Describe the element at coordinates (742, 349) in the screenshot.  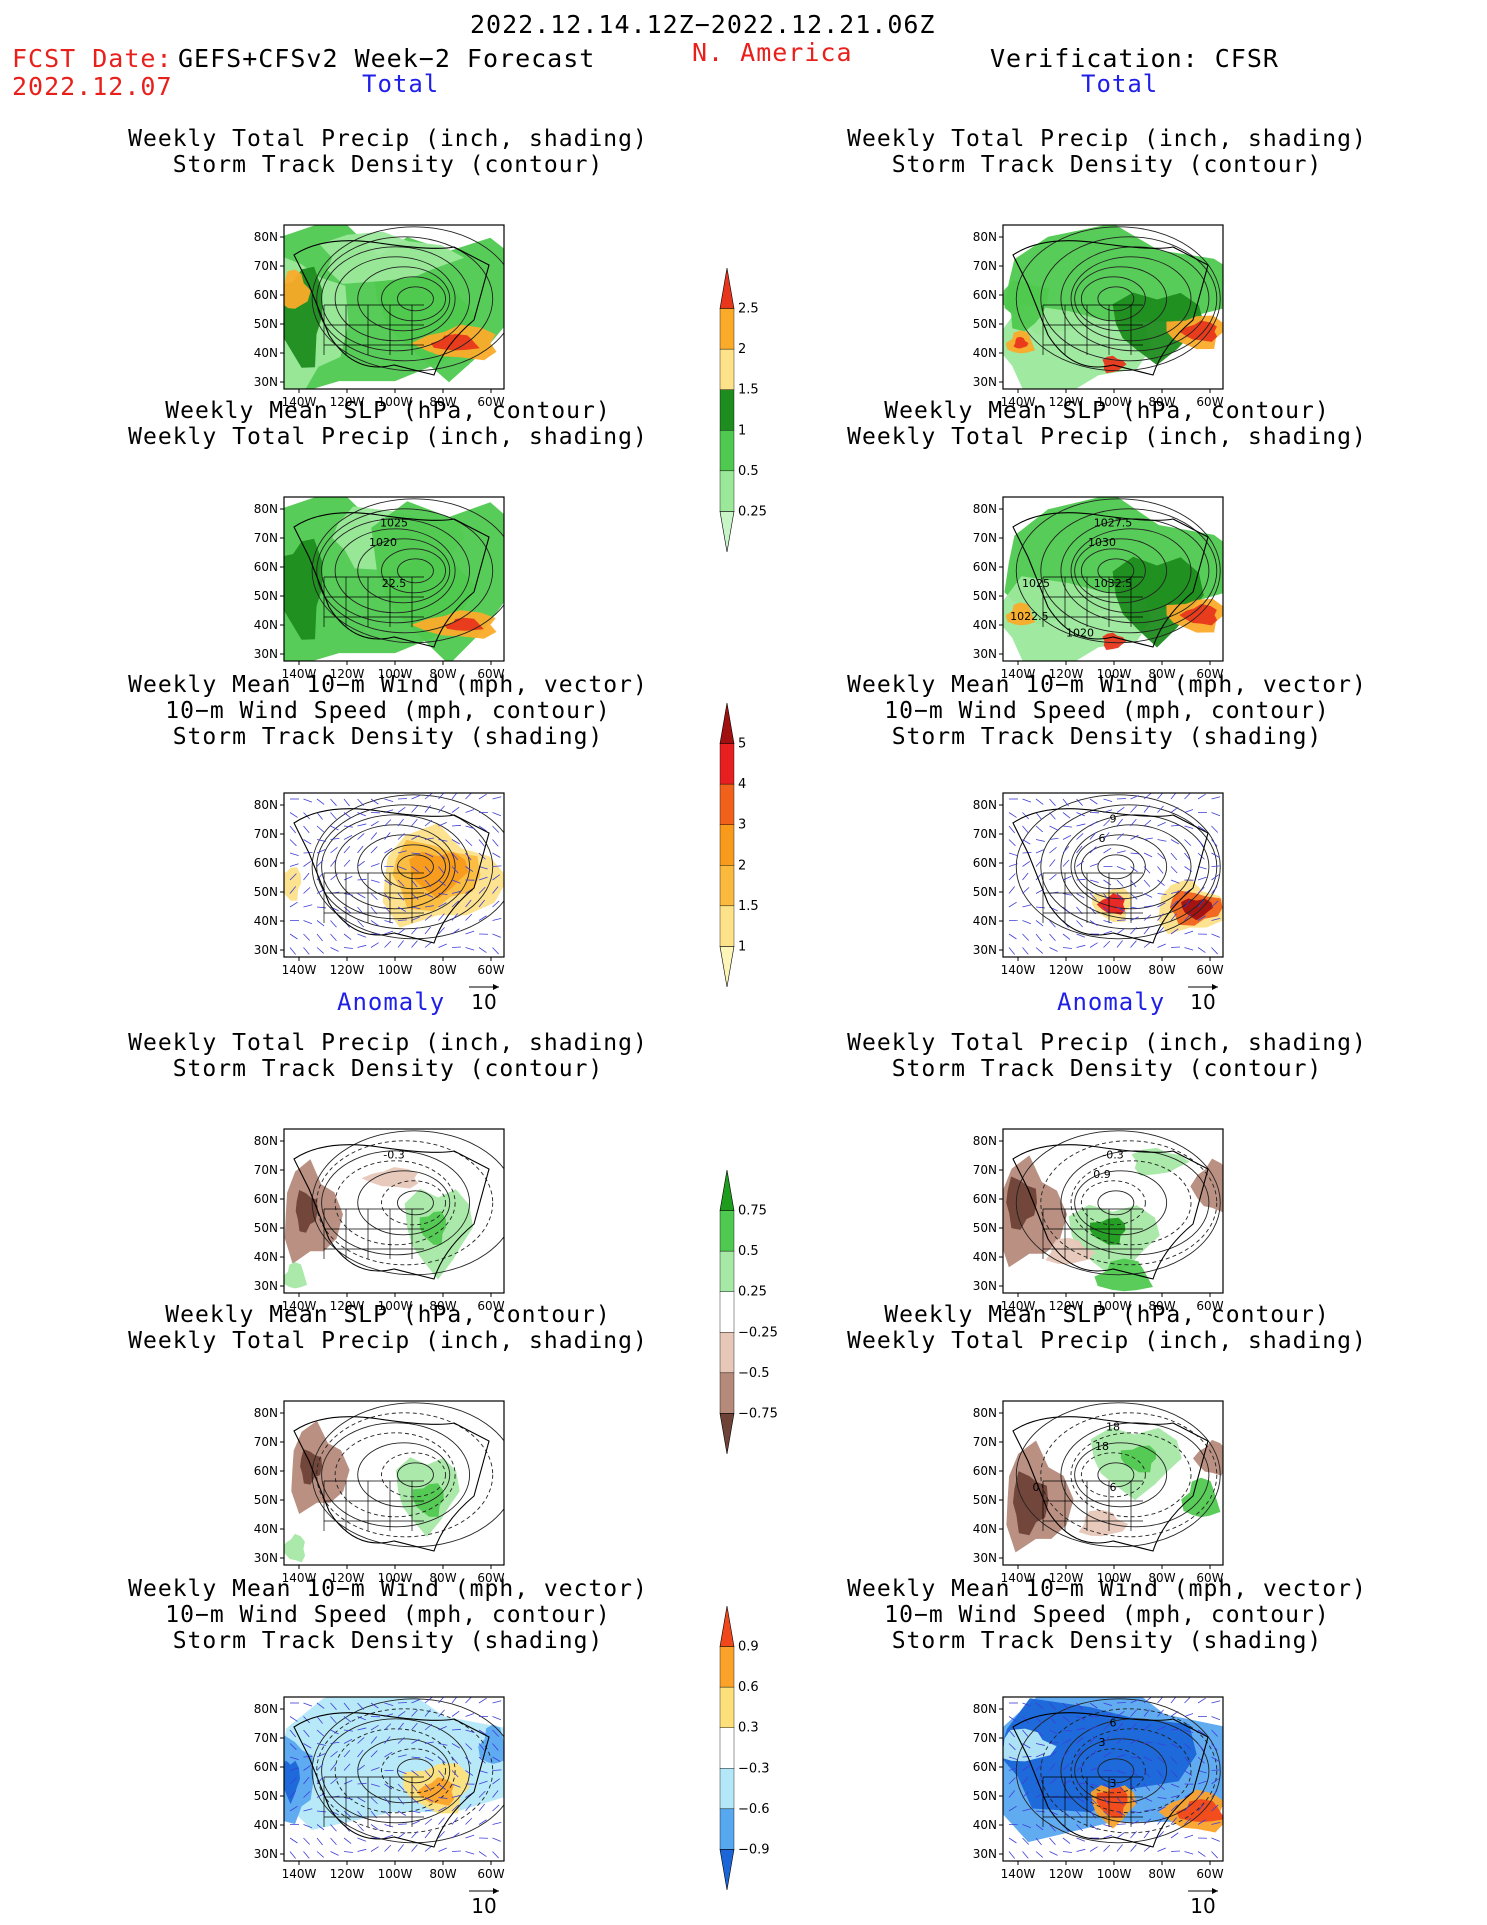
I see `colorbar-label: 2` at that location.